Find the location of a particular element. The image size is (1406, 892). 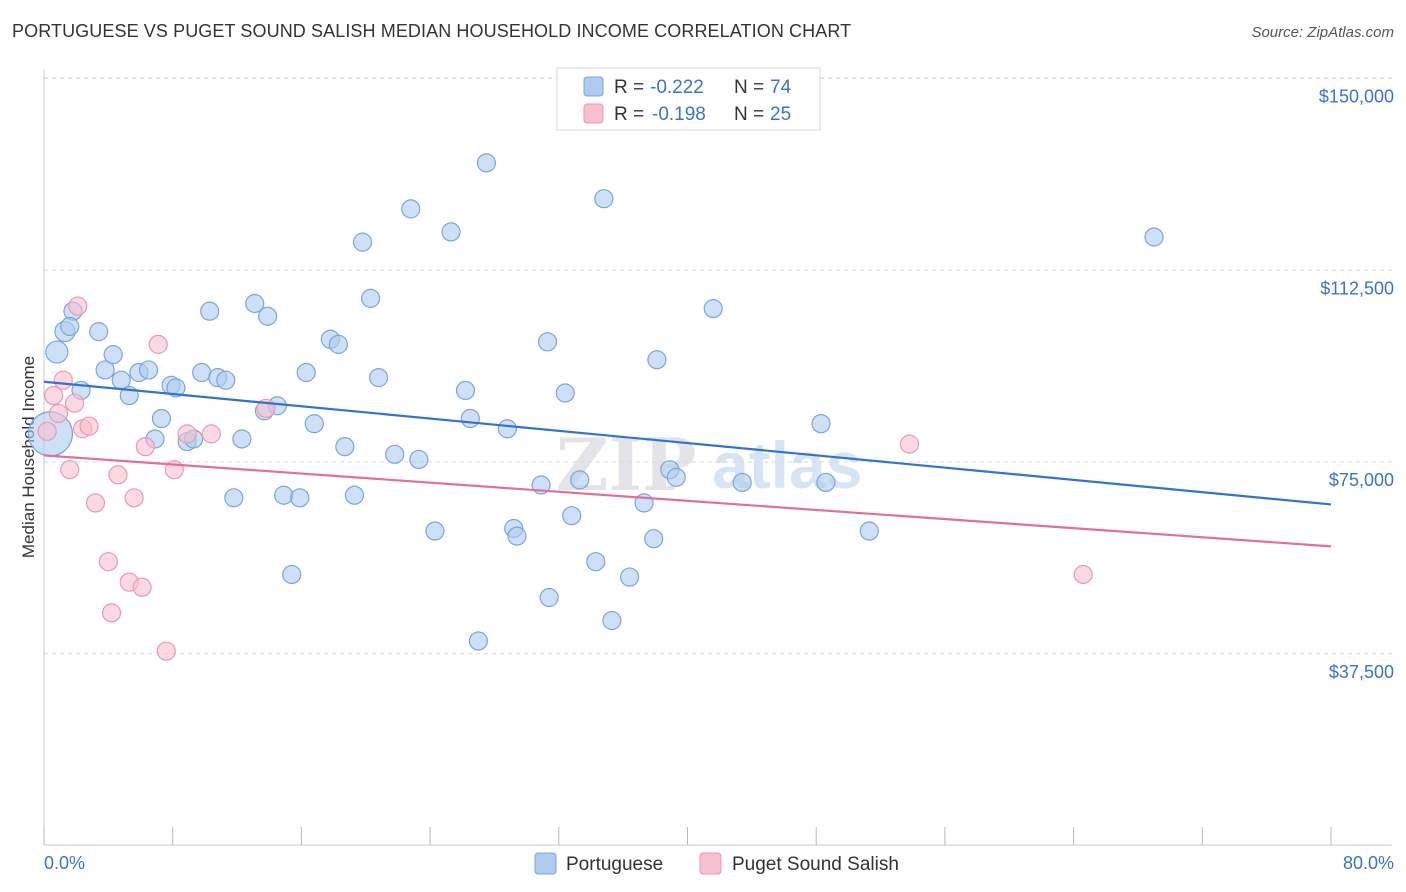

legend-n-value-1: 74 is located at coordinates (781, 87).